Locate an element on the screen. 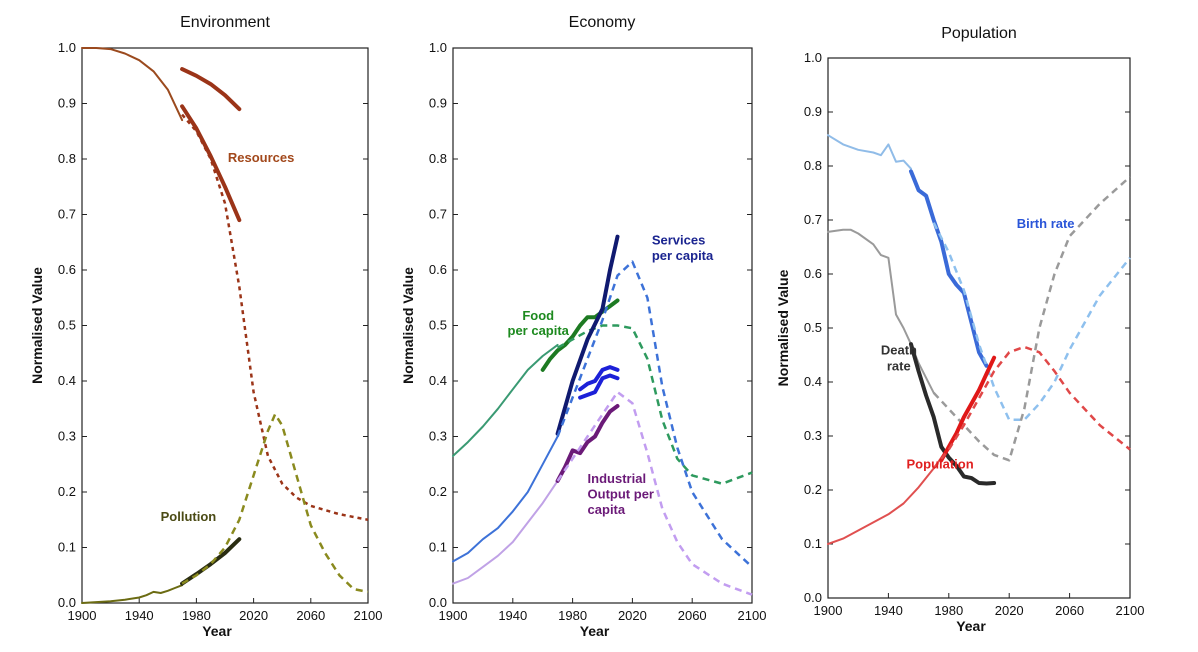 This screenshot has width=1198, height=652. economy-ytick-label: 0.1 is located at coordinates (438, 547).